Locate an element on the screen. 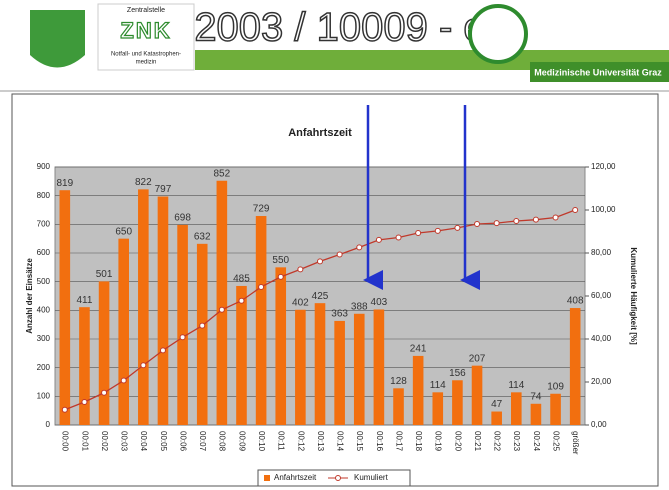 This screenshot has height=490, width=669. value-label: 207 is located at coordinates (477, 358).